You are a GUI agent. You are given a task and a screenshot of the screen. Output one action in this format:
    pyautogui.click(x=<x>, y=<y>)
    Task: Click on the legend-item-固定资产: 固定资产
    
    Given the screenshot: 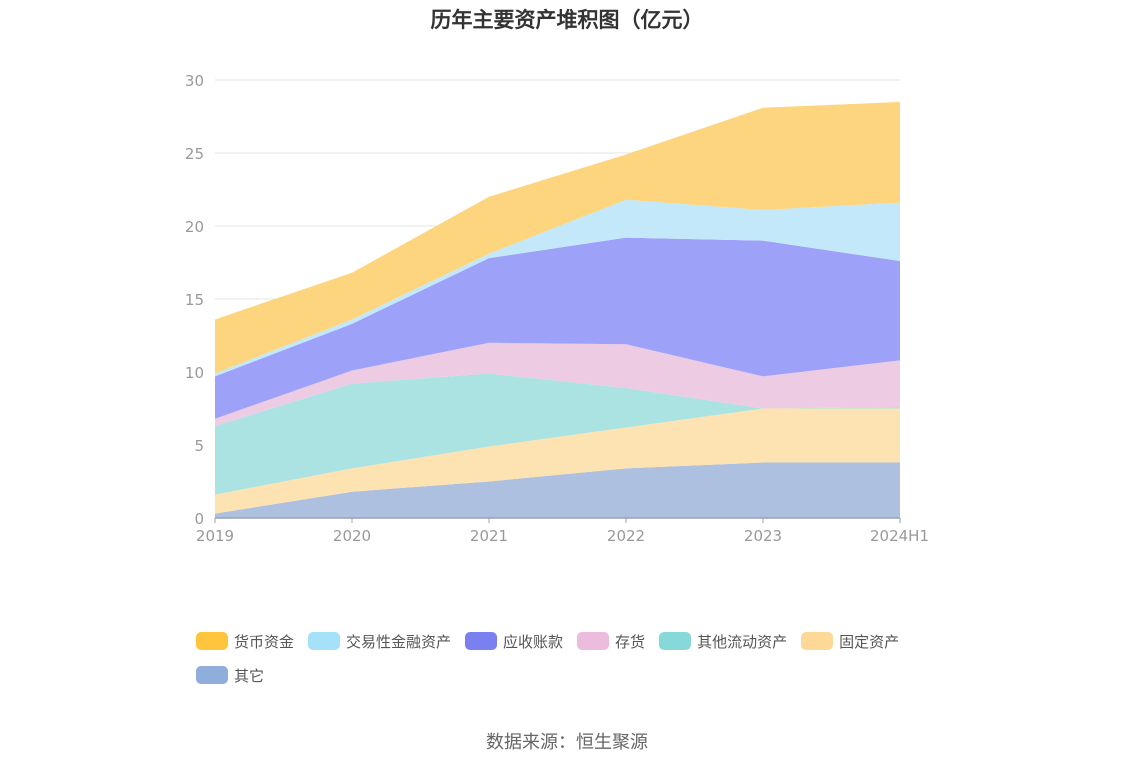 What is the action you would take?
    pyautogui.click(x=850, y=641)
    